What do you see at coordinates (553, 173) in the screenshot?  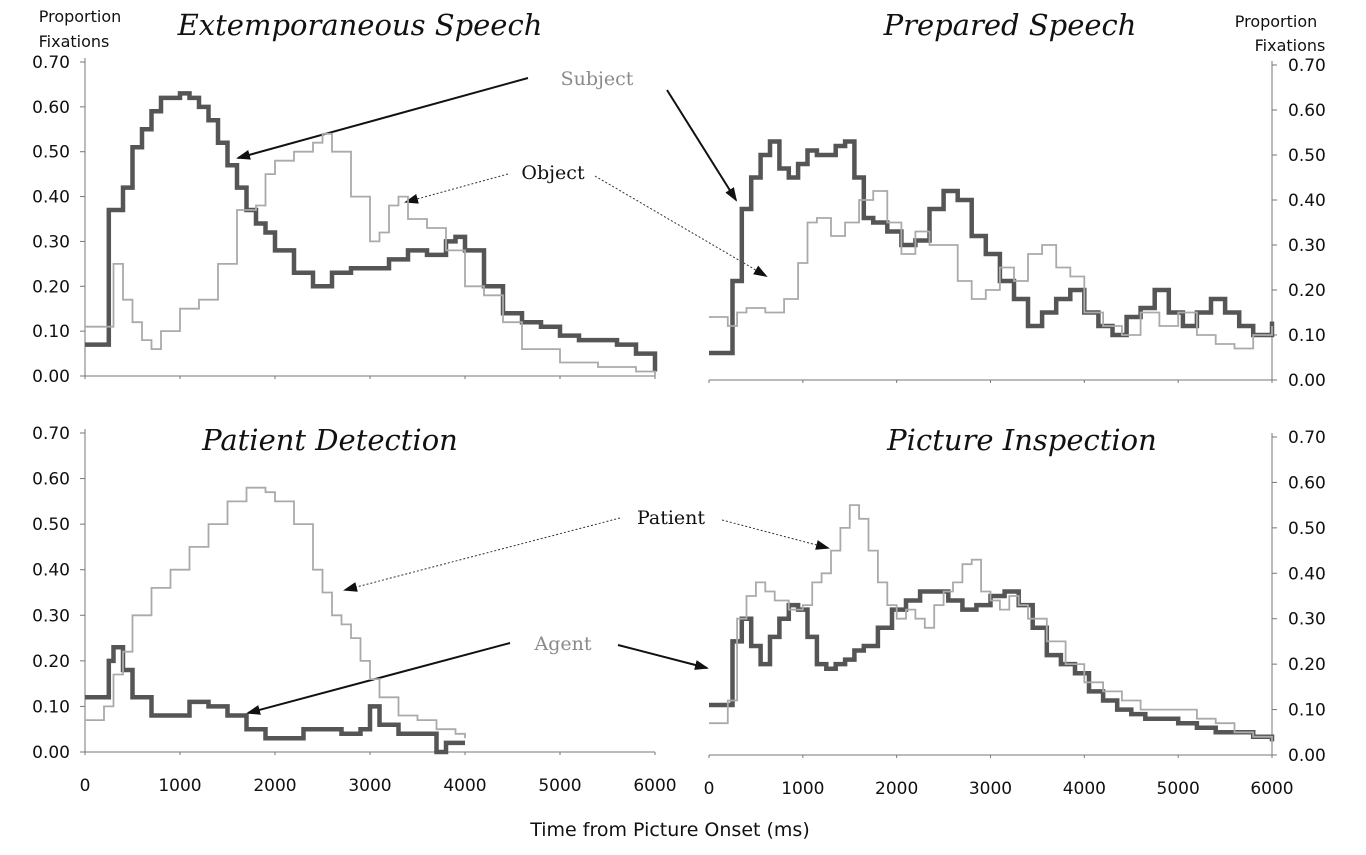 I see `annotation-object: Object` at bounding box center [553, 173].